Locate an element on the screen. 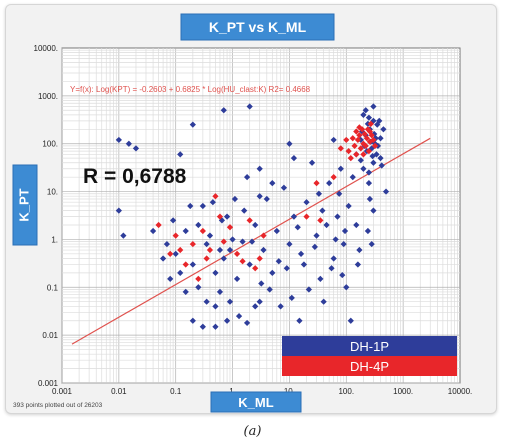 This screenshot has height=443, width=505. y-tick-label: 0.1 is located at coordinates (53, 287).